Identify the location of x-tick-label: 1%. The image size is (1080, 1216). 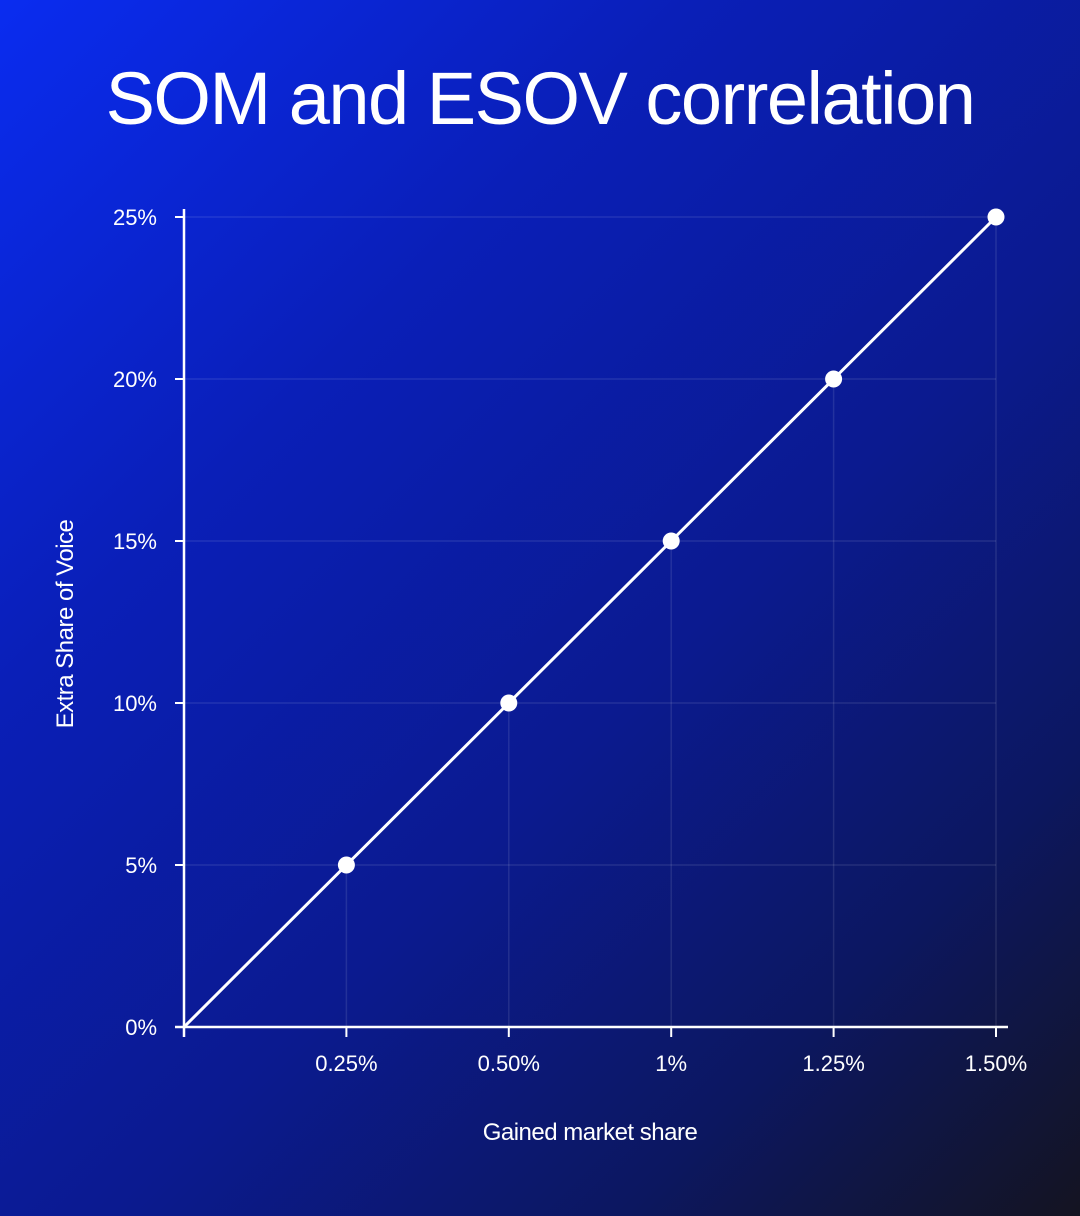
(671, 1063).